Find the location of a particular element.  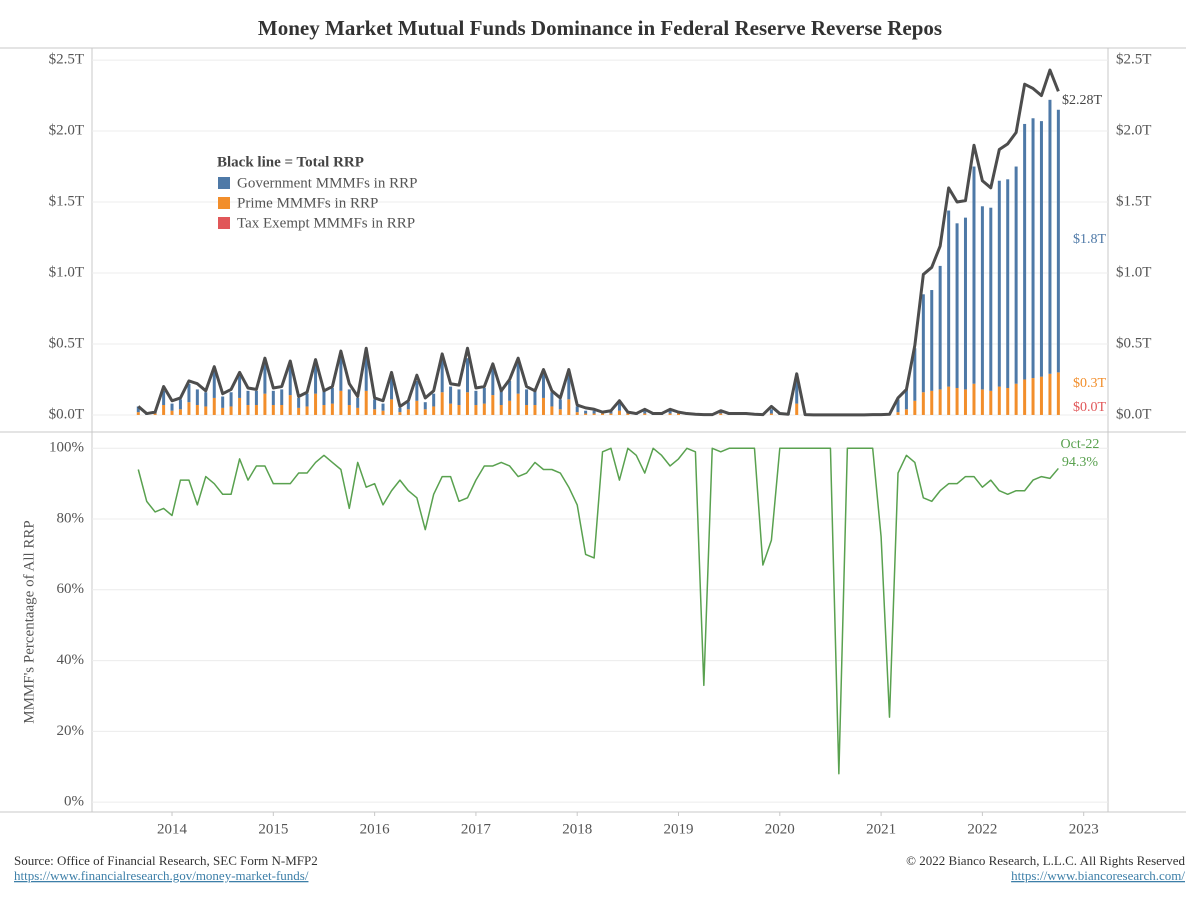

y-tick-label: $1.5T is located at coordinates (66, 201).